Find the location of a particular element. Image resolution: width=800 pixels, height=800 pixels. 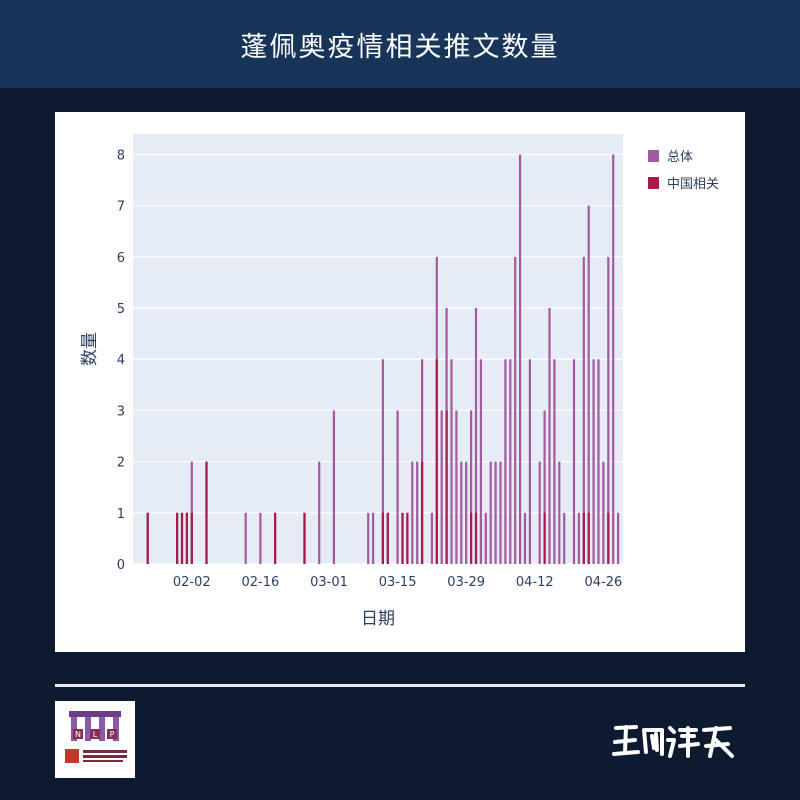

legend-item-total: 总体 is located at coordinates (670, 157).